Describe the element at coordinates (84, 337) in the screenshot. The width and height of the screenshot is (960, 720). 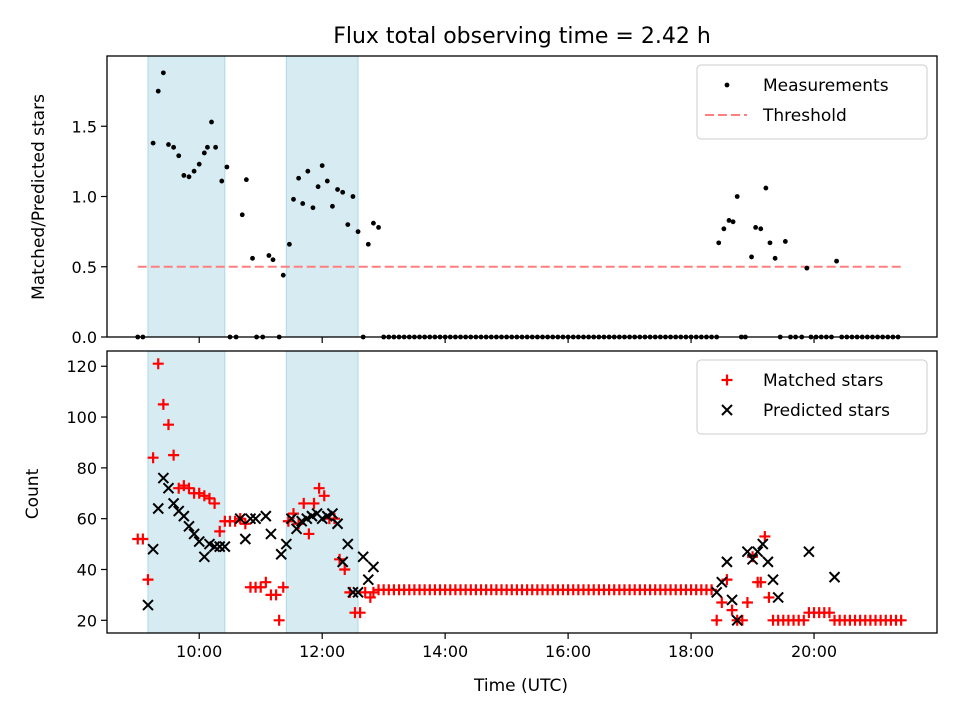
I see `y-tick-label: 0.0` at that location.